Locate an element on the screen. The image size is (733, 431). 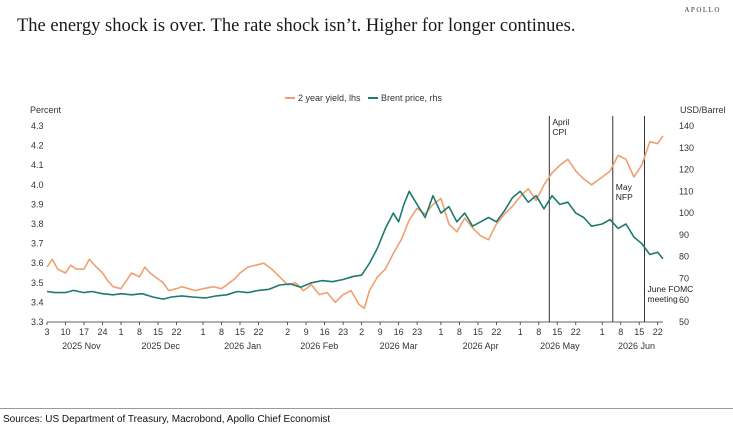
y2-tick-label: 130 is located at coordinates (686, 148).